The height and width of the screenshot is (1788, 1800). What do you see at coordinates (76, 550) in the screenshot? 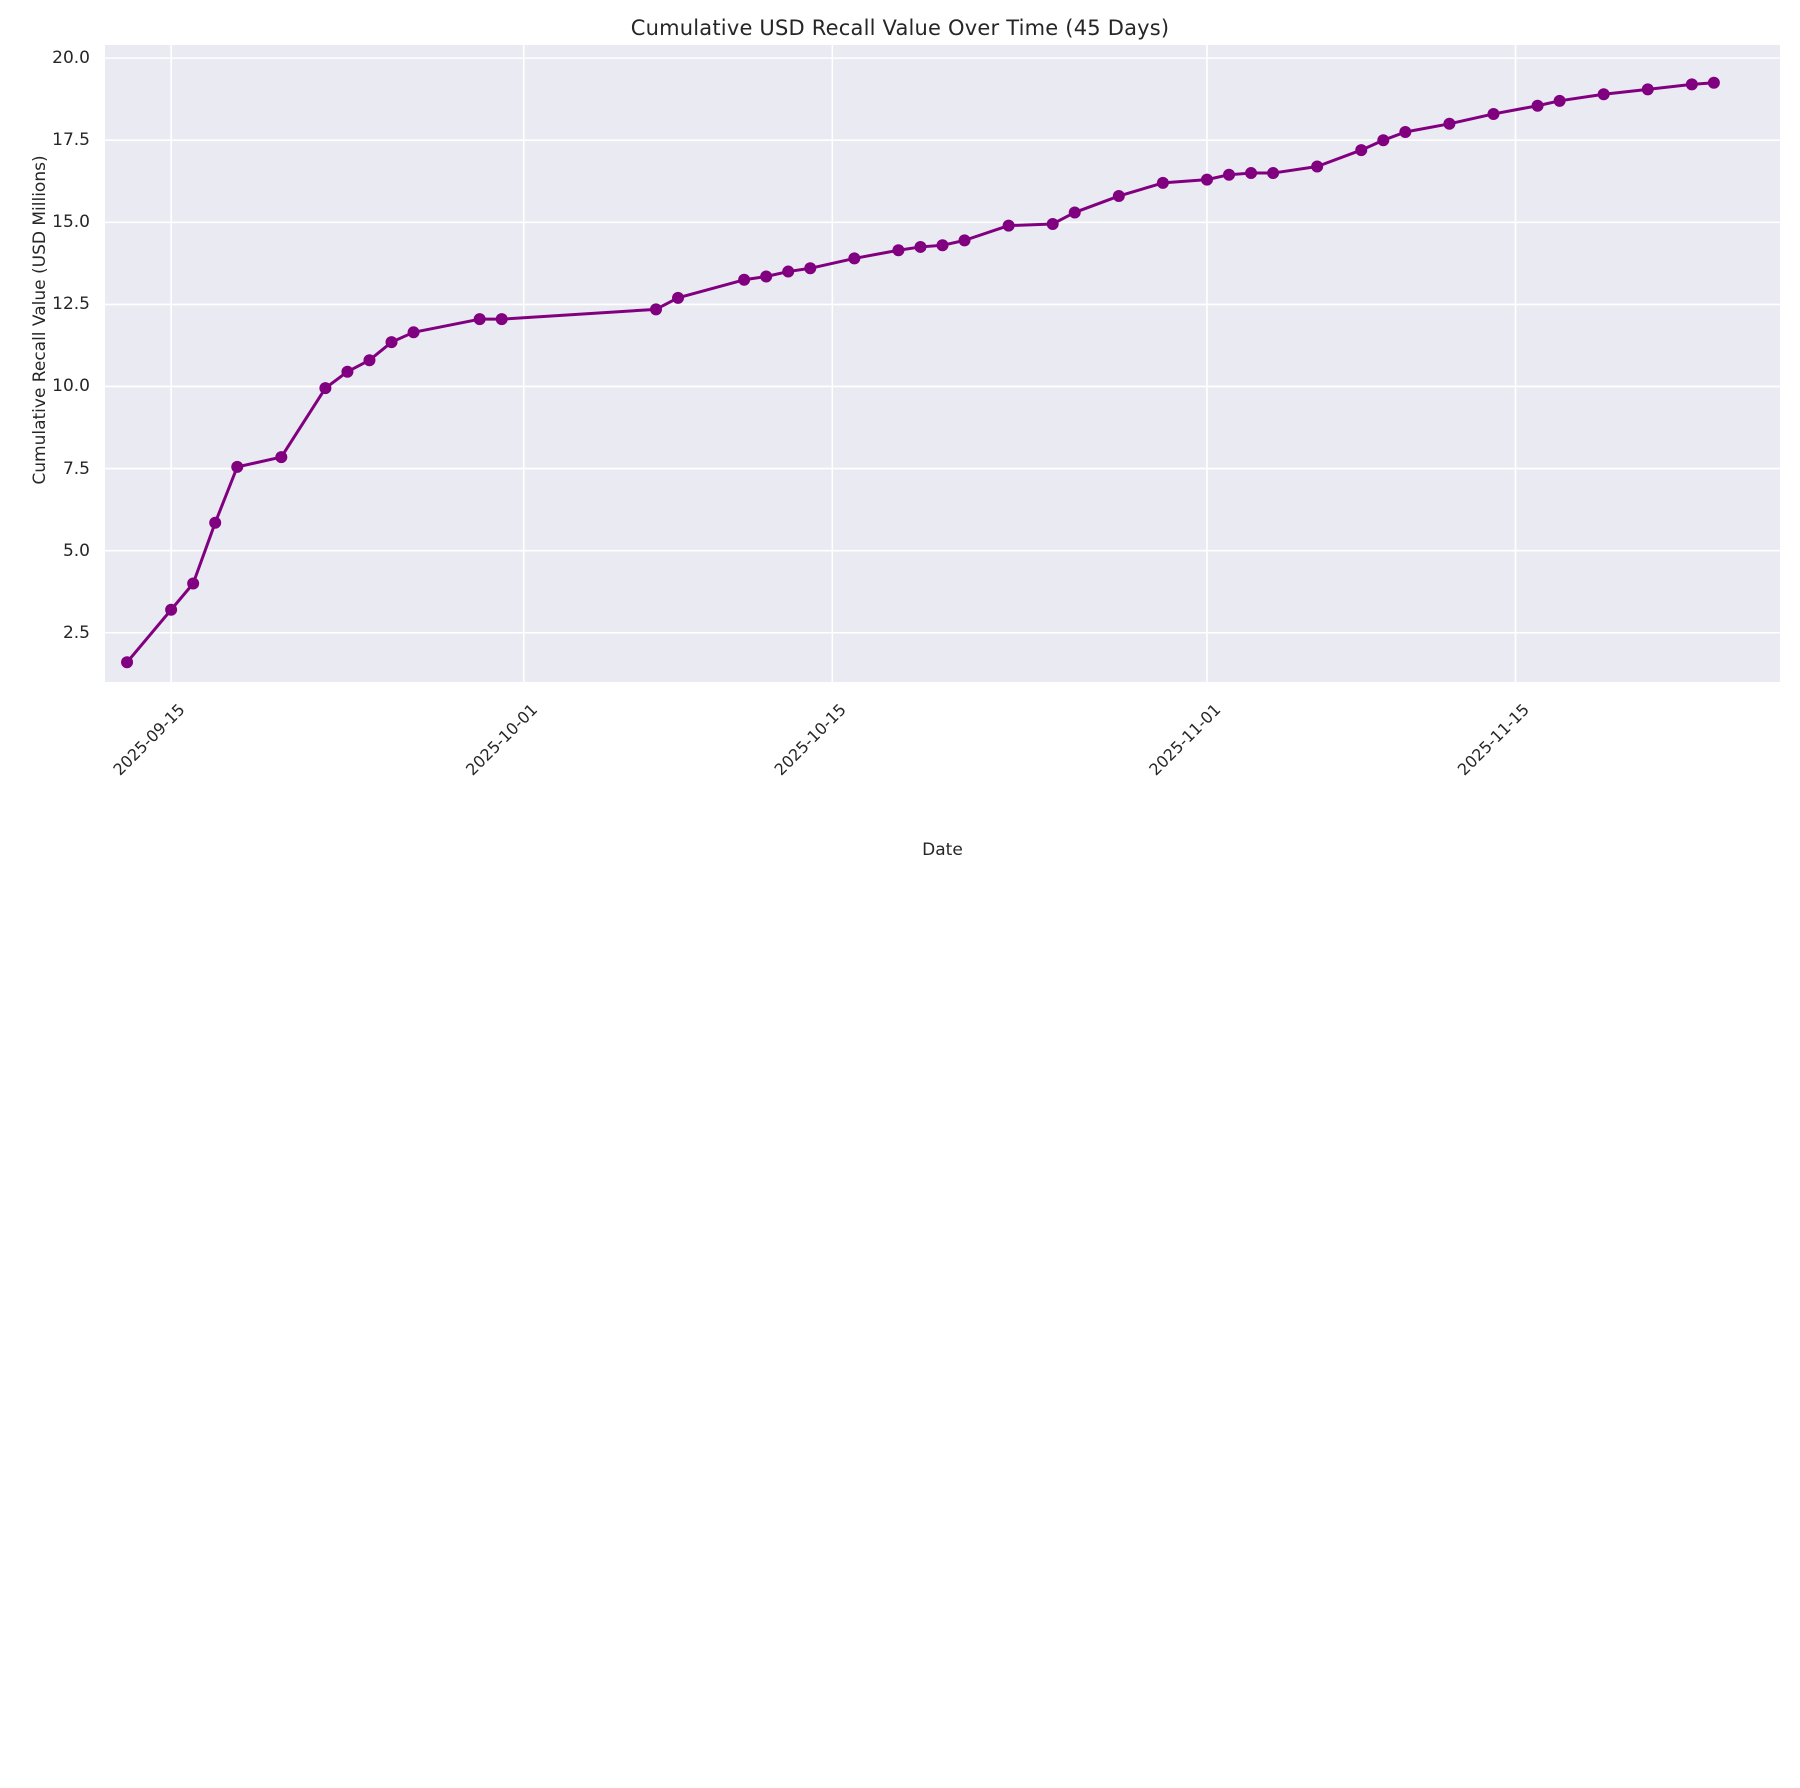
I see `y-axis-tick-label: 5.0` at bounding box center [76, 550].